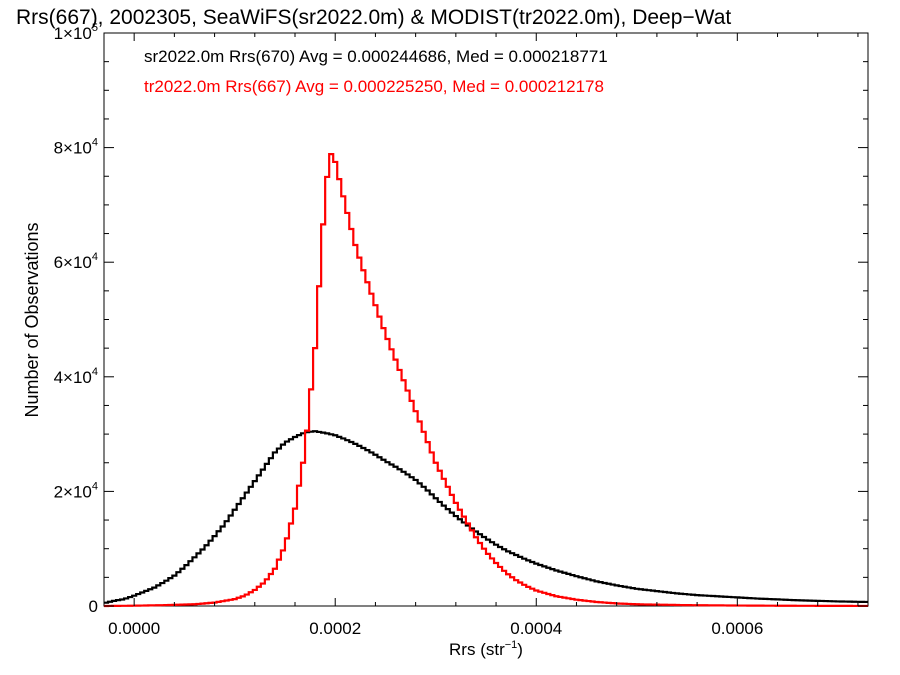 The height and width of the screenshot is (675, 900). I want to click on x-axis-label-end: ), so click(520, 649).